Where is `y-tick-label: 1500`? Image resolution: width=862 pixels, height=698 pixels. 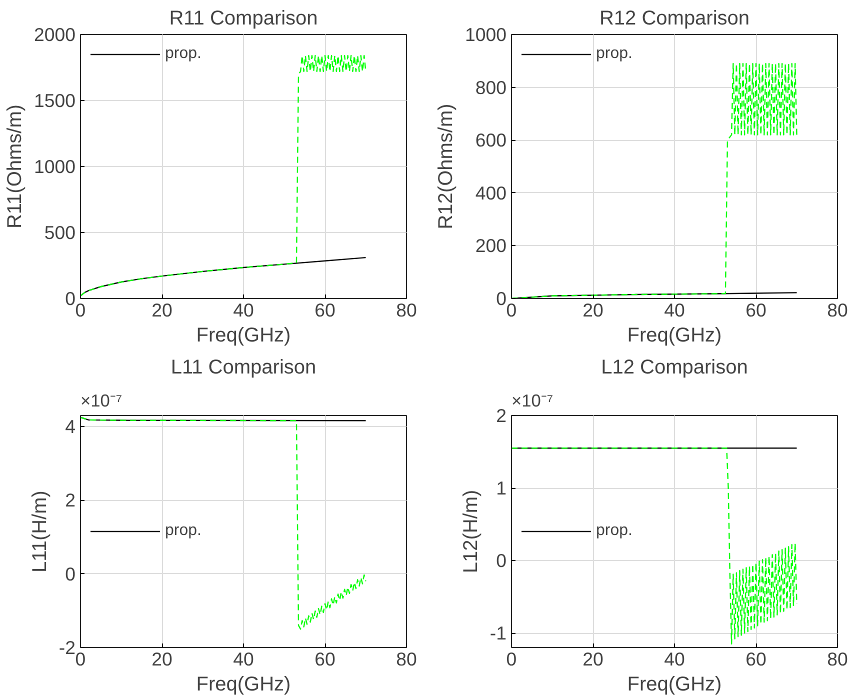 y-tick-label: 1500 is located at coordinates (55, 100).